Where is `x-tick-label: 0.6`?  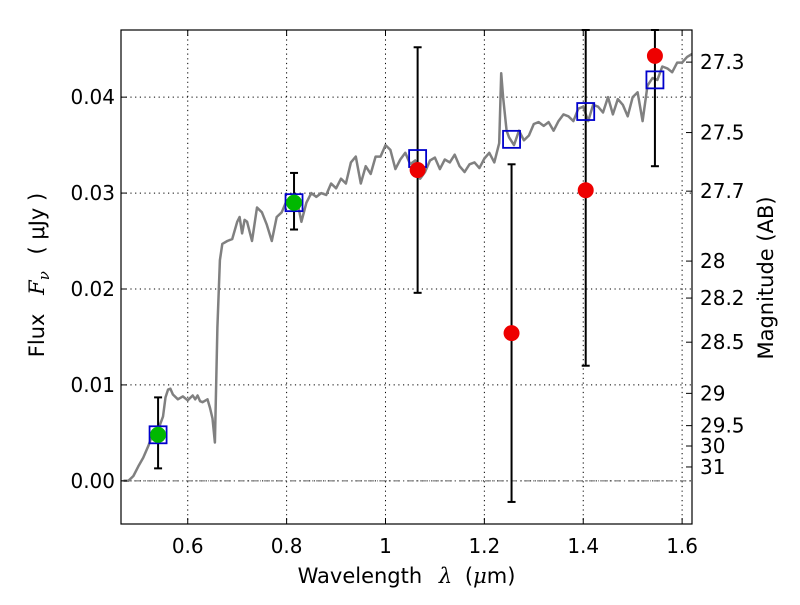 x-tick-label: 0.6 is located at coordinates (188, 546).